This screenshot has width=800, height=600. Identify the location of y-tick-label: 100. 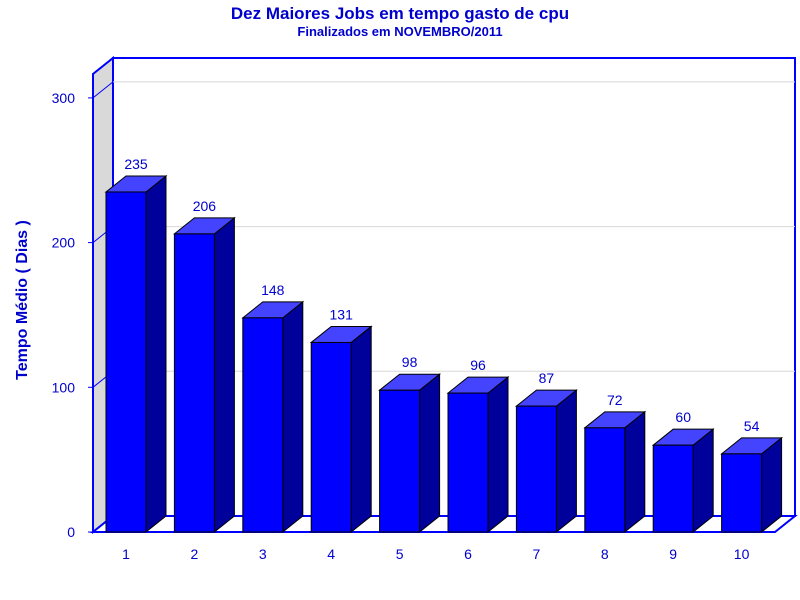
(64, 387).